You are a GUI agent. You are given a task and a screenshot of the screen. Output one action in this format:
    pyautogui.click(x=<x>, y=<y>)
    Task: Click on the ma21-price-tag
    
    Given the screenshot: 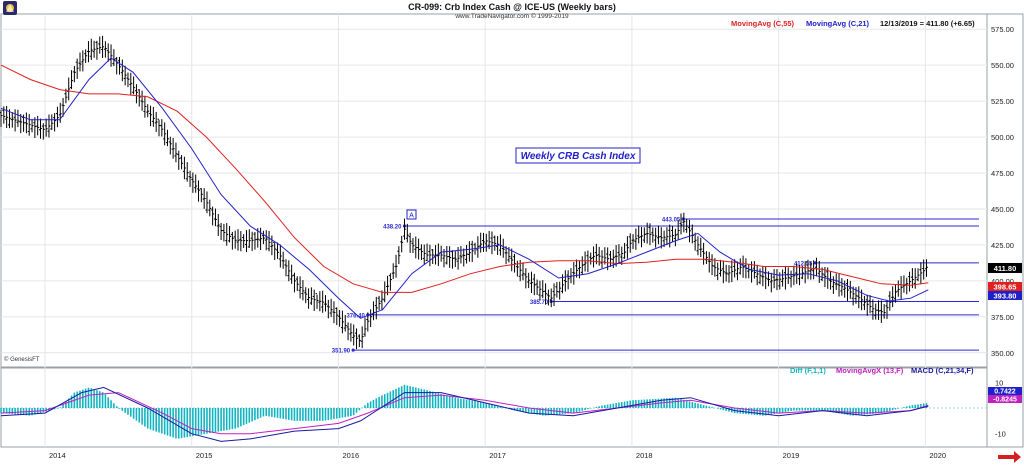 What is the action you would take?
    pyautogui.click(x=1005, y=295)
    